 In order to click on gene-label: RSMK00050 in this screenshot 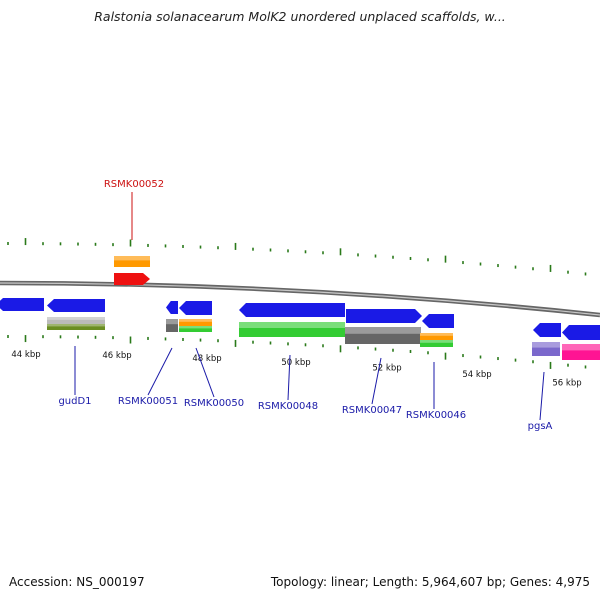, I will do `click(214, 403)`.